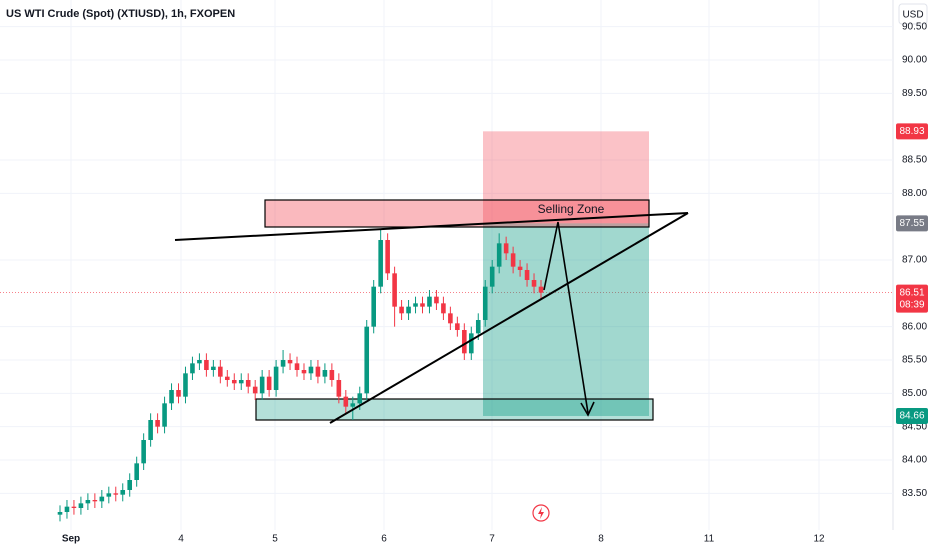 Image resolution: width=932 pixels, height=550 pixels. What do you see at coordinates (914, 493) in the screenshot?
I see `y-tick-label: 83.50` at bounding box center [914, 493].